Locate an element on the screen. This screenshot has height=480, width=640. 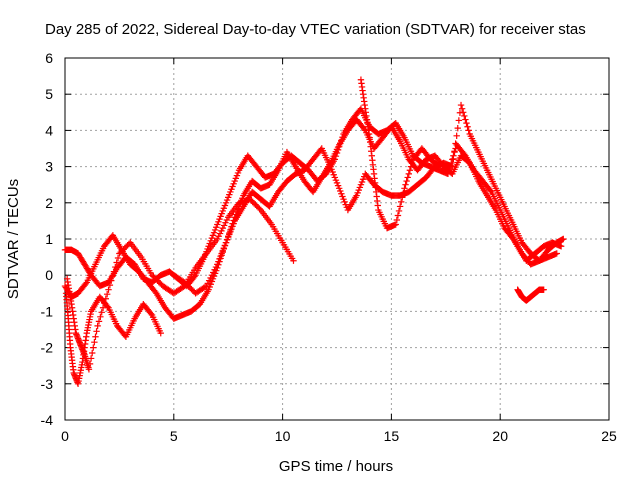
x-tick-label: 20 is located at coordinates (500, 436).